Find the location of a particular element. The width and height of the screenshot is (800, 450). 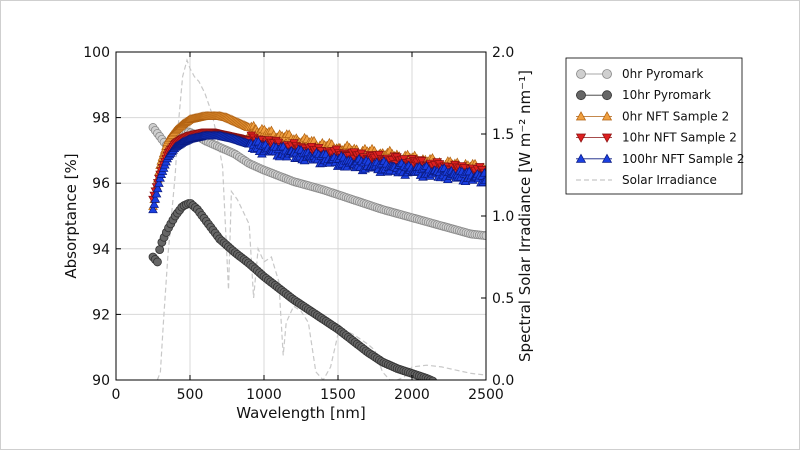

legend-label: 0hr Pyromark is located at coordinates (662, 74).